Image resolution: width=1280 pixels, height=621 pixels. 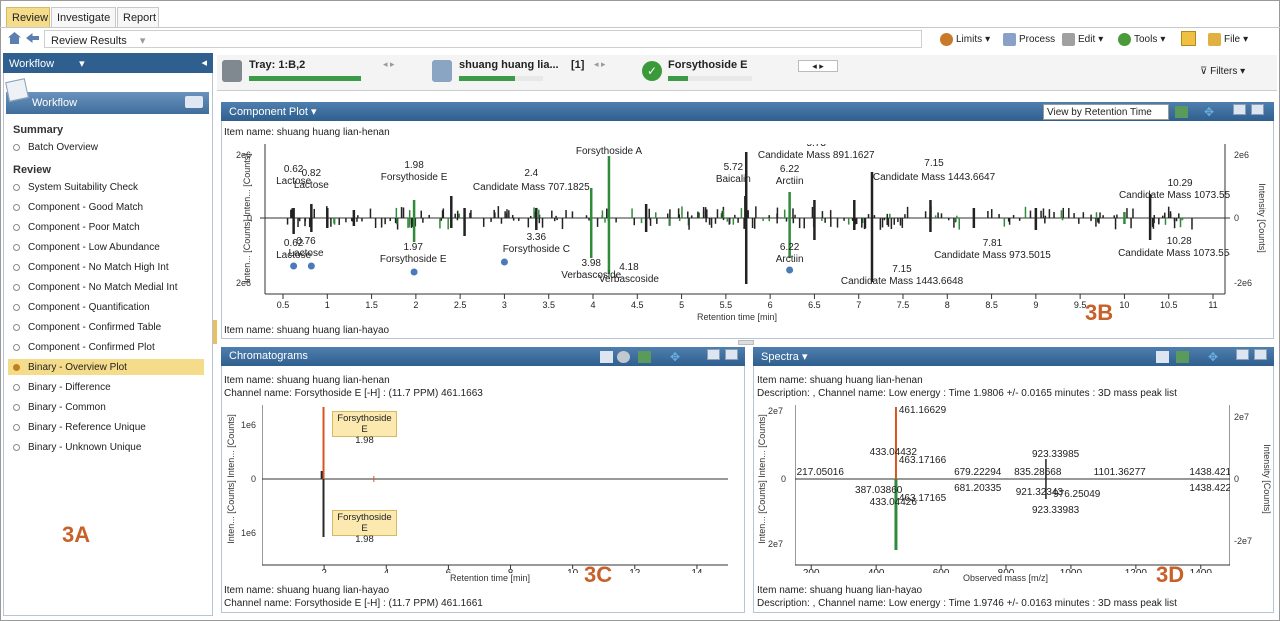 What do you see at coordinates (675, 357) in the screenshot?
I see `chrom-move-icon: ✥` at bounding box center [675, 357].